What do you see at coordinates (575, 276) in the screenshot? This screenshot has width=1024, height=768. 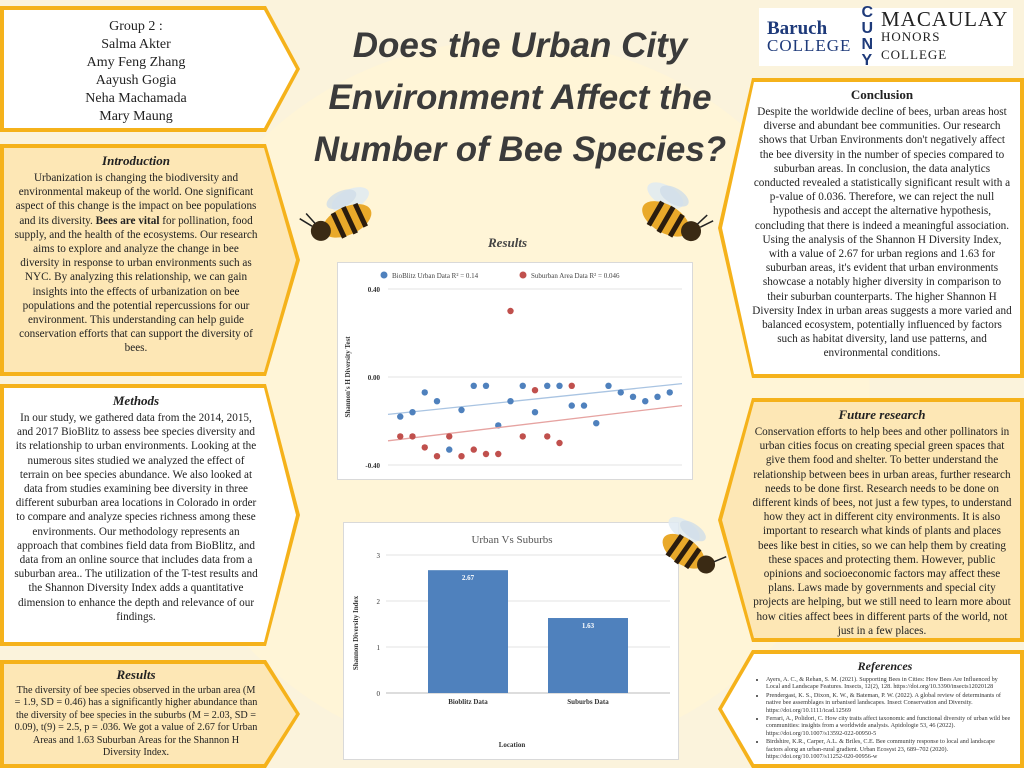 I see `legend-label-suburban: Suburban Area Data R² = 0.046` at bounding box center [575, 276].